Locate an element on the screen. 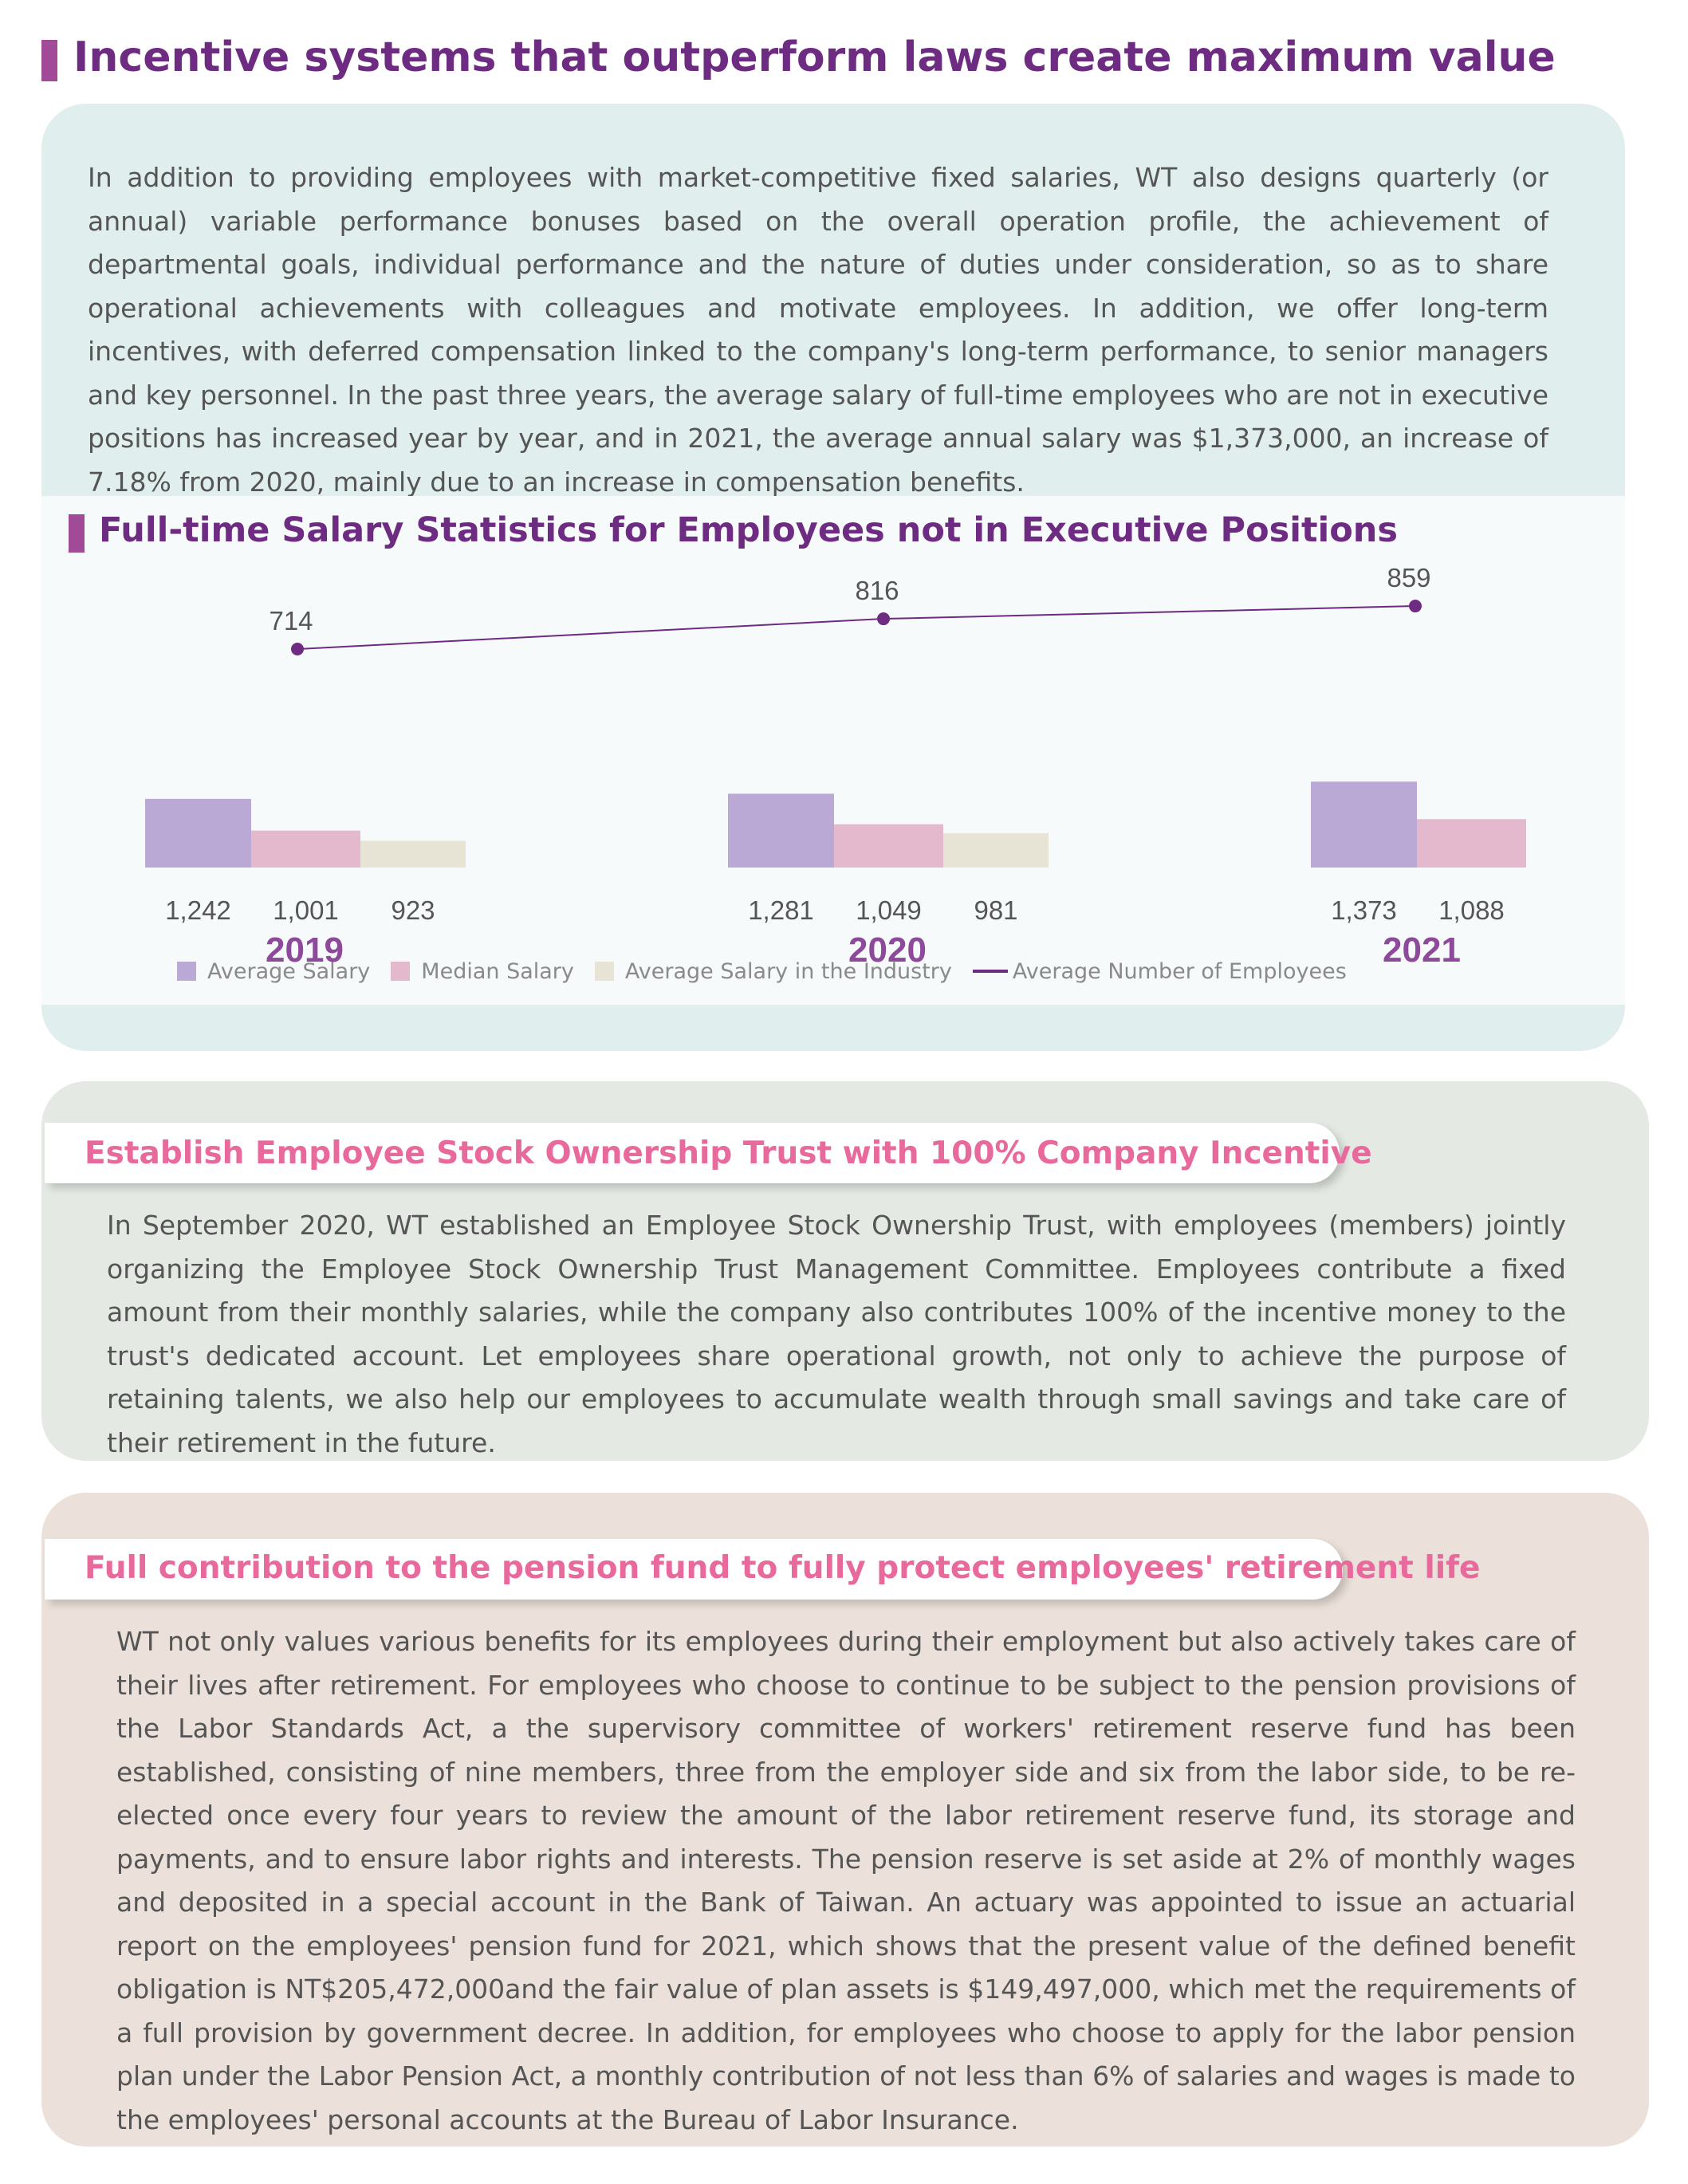  data-label-average-employees-2020: 816 is located at coordinates (877, 590).